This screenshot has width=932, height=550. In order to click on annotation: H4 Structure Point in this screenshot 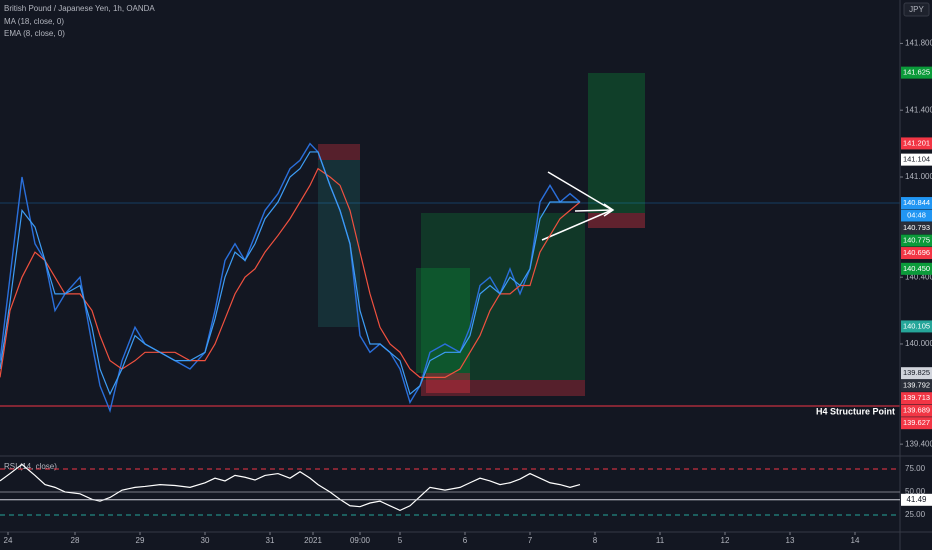, I will do `click(855, 411)`.